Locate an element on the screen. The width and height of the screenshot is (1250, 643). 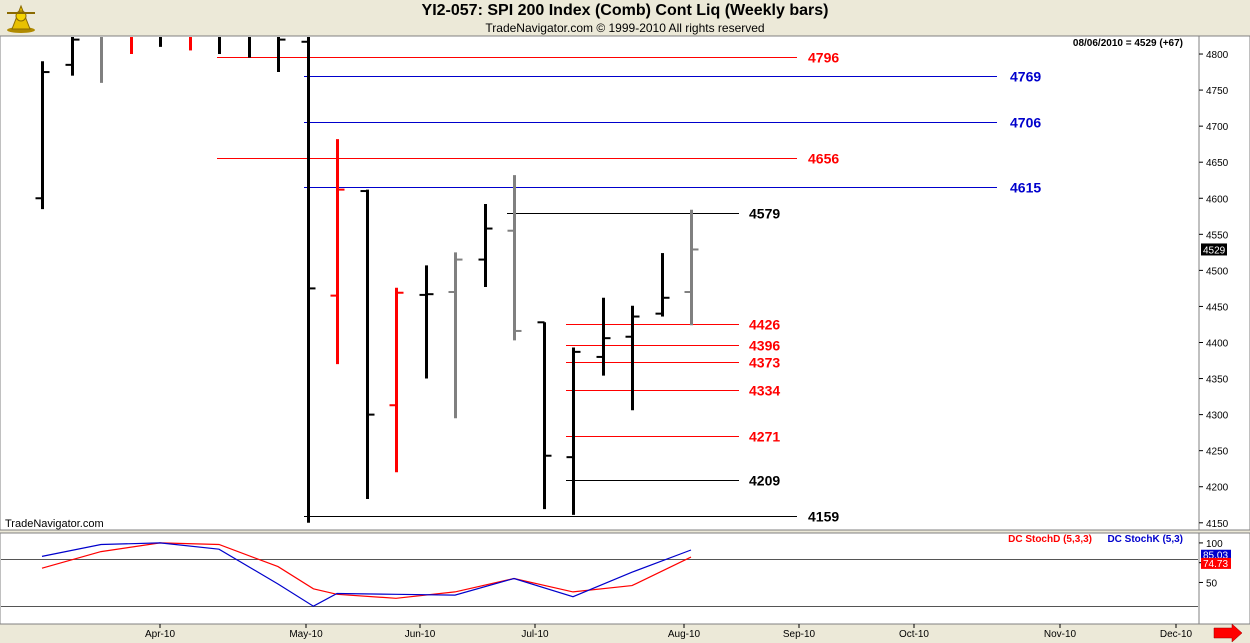
level-label: 4769 is located at coordinates (1025, 77).